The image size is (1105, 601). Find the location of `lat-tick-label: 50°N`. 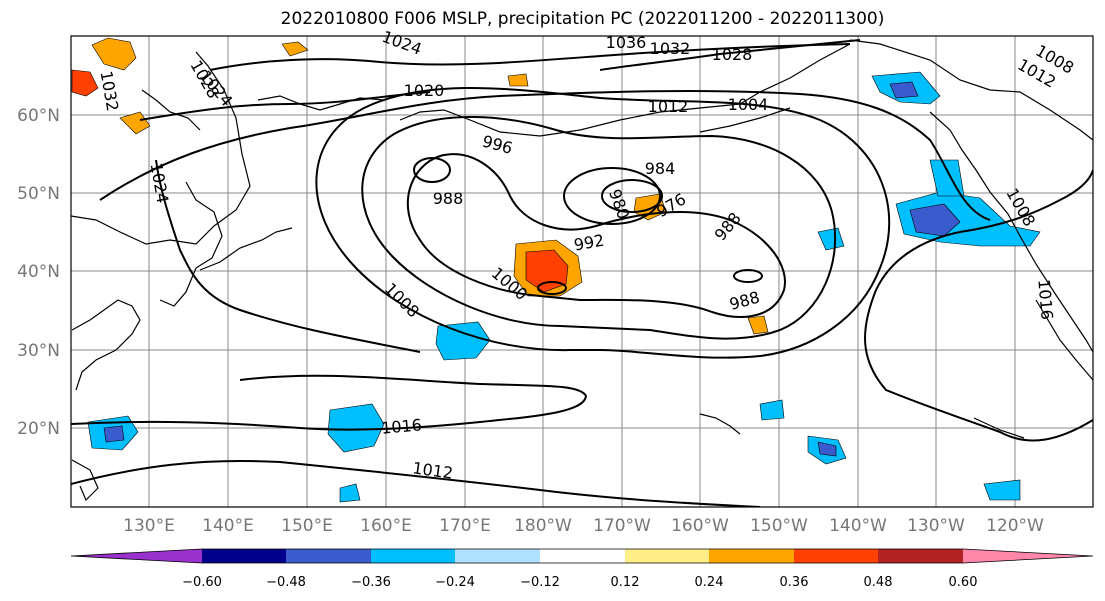

lat-tick-label: 50°N is located at coordinates (38, 194).